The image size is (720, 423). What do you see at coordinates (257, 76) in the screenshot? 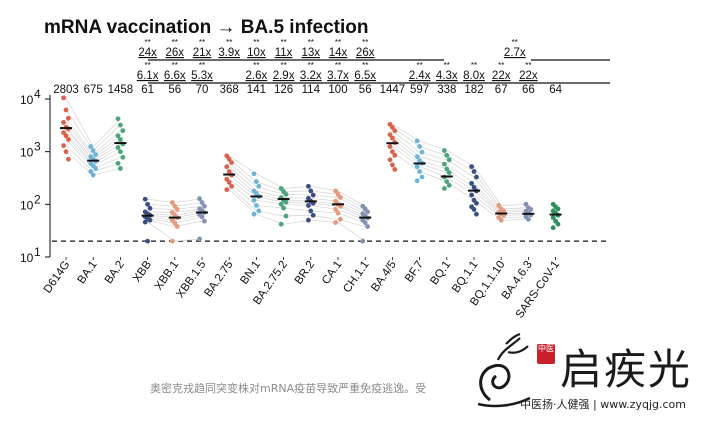
I see `fold-change-label: 2.6x` at bounding box center [257, 76].